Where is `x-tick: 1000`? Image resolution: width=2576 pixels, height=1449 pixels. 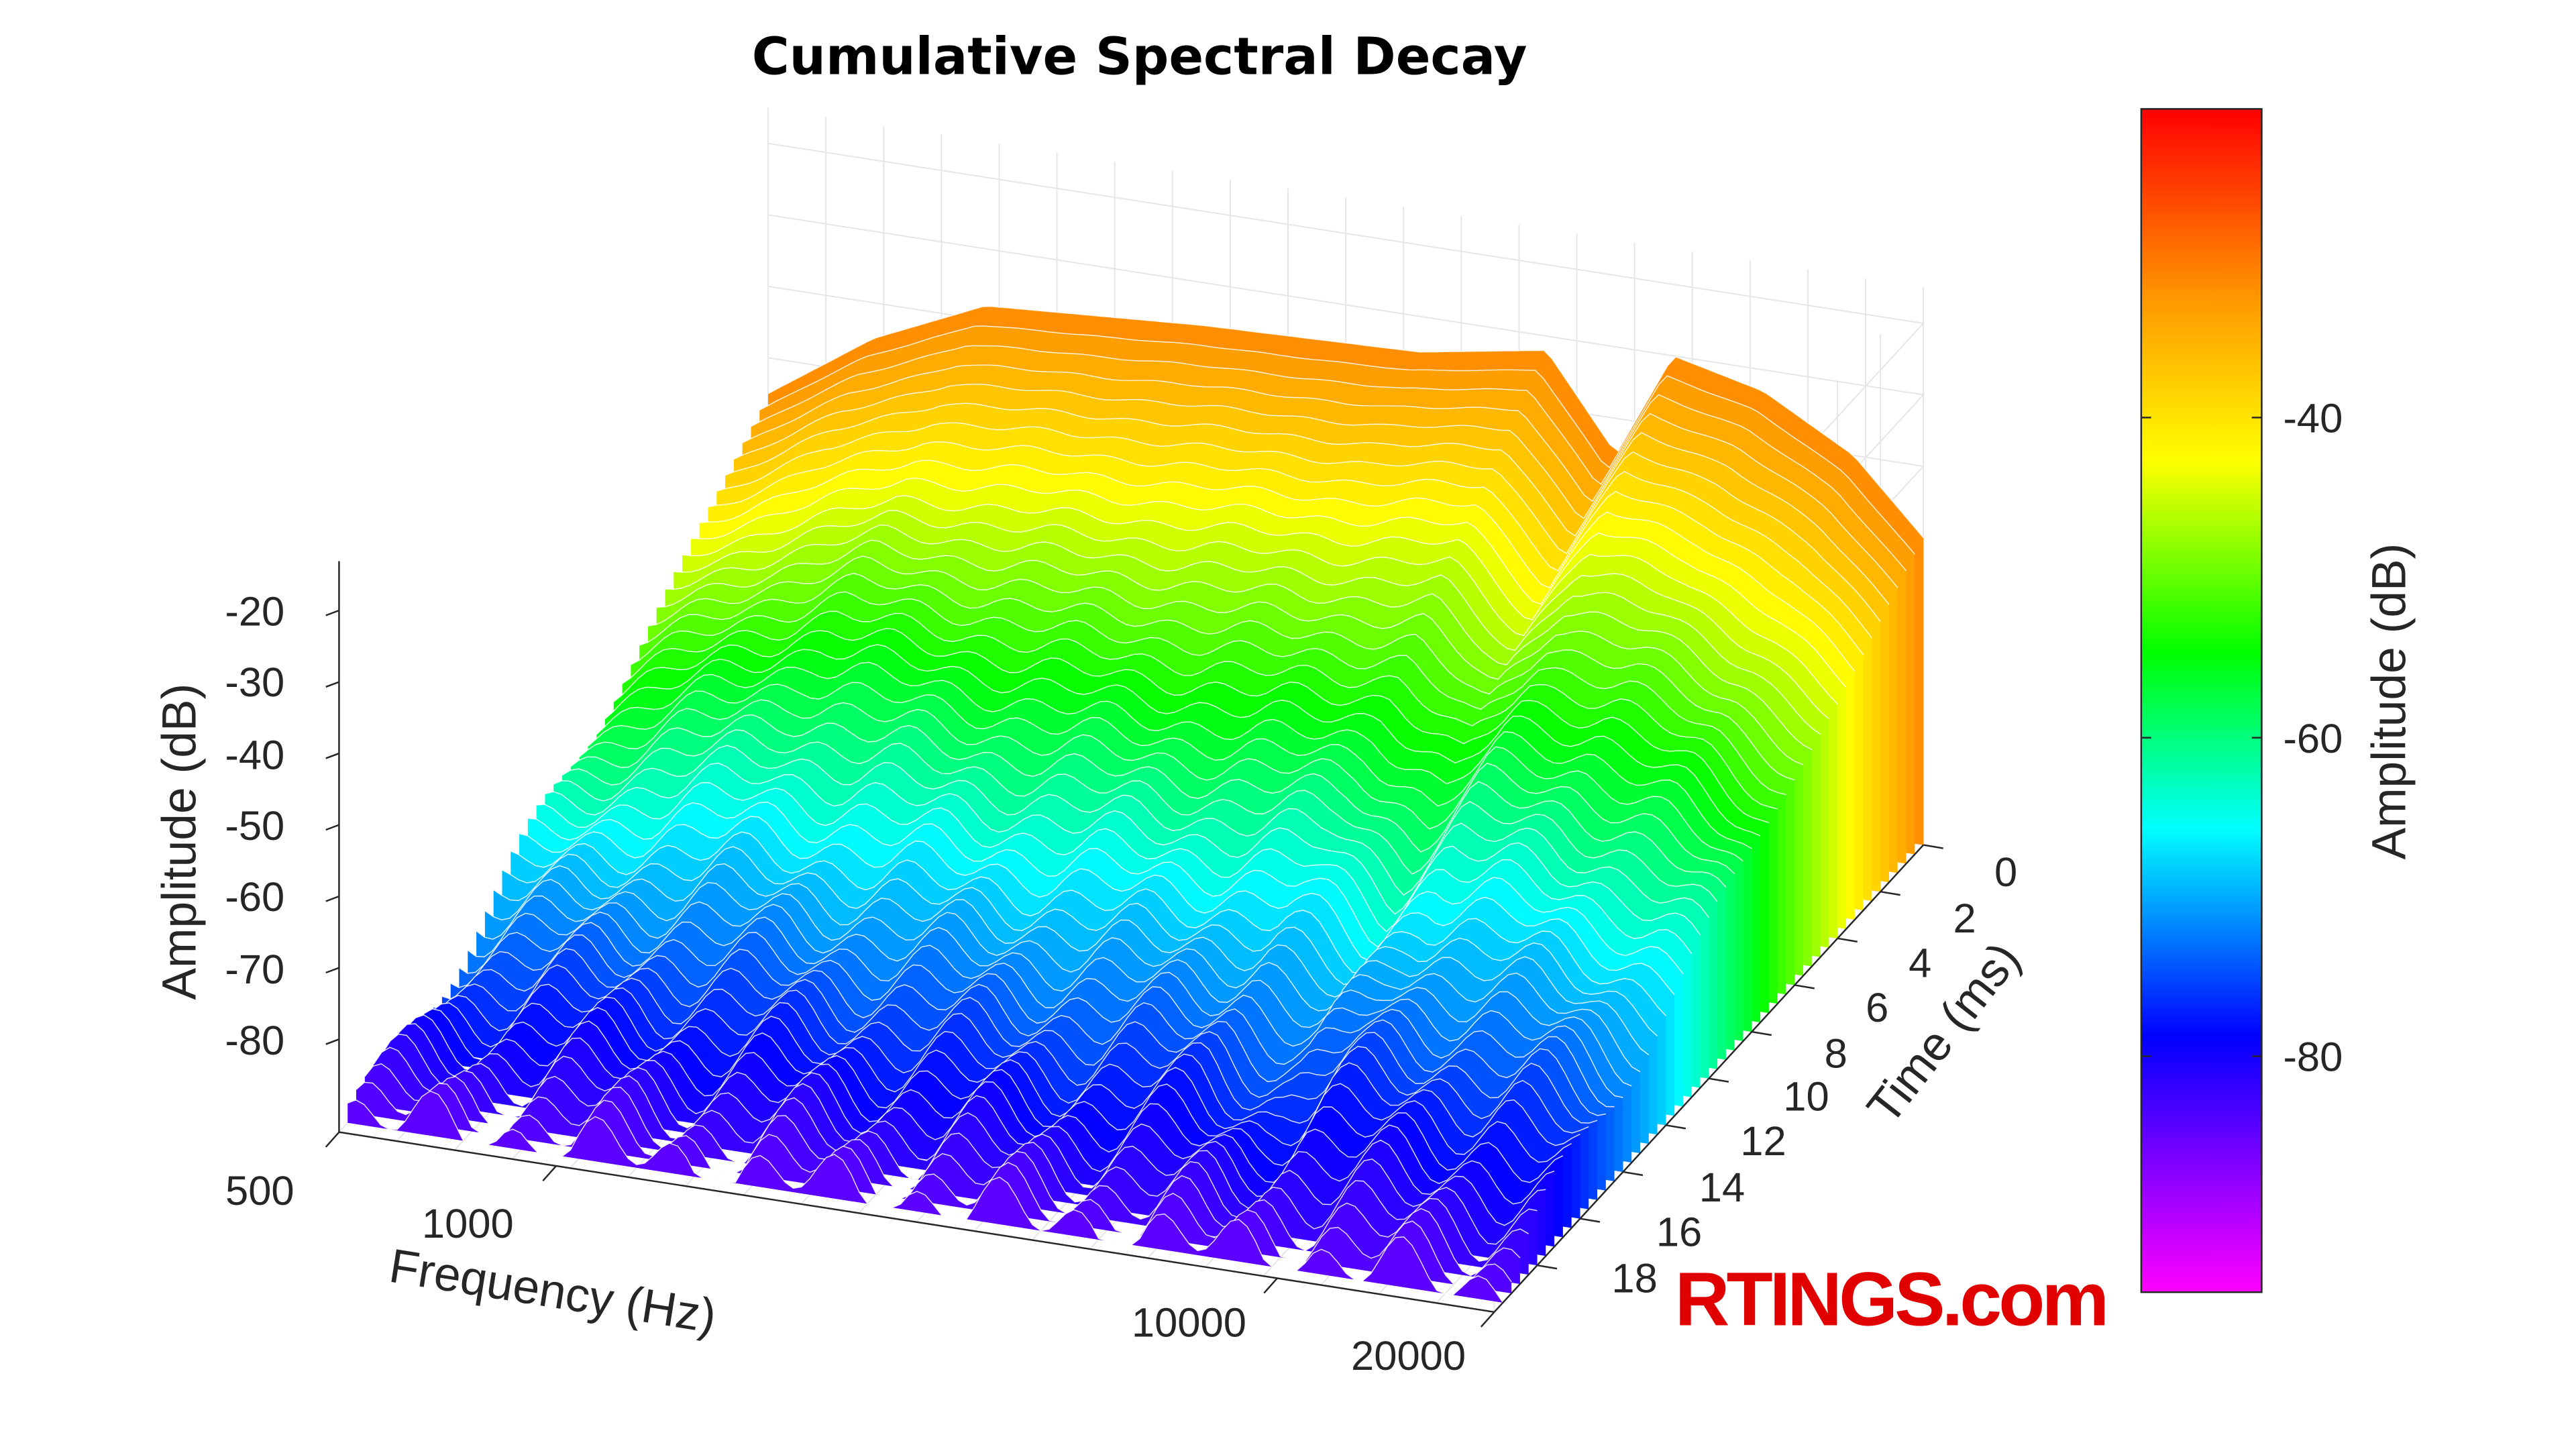 x-tick: 1000 is located at coordinates (468, 1224).